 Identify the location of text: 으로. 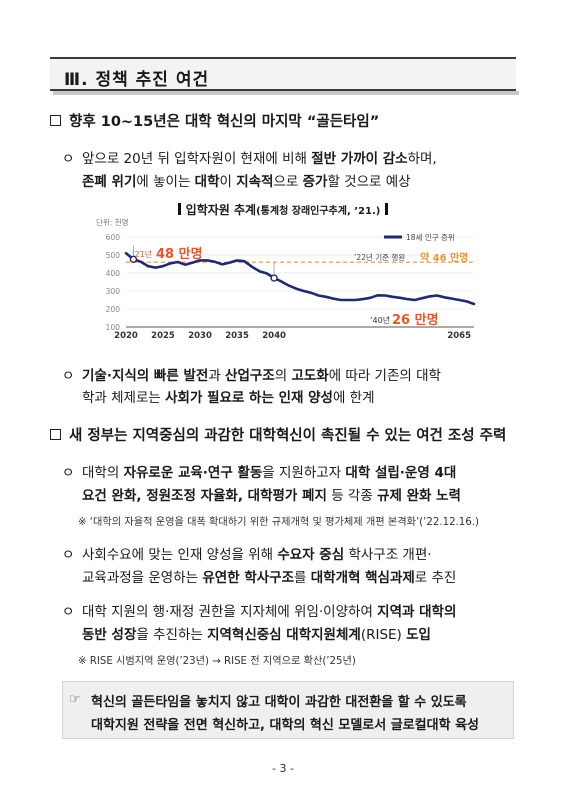
(288, 182).